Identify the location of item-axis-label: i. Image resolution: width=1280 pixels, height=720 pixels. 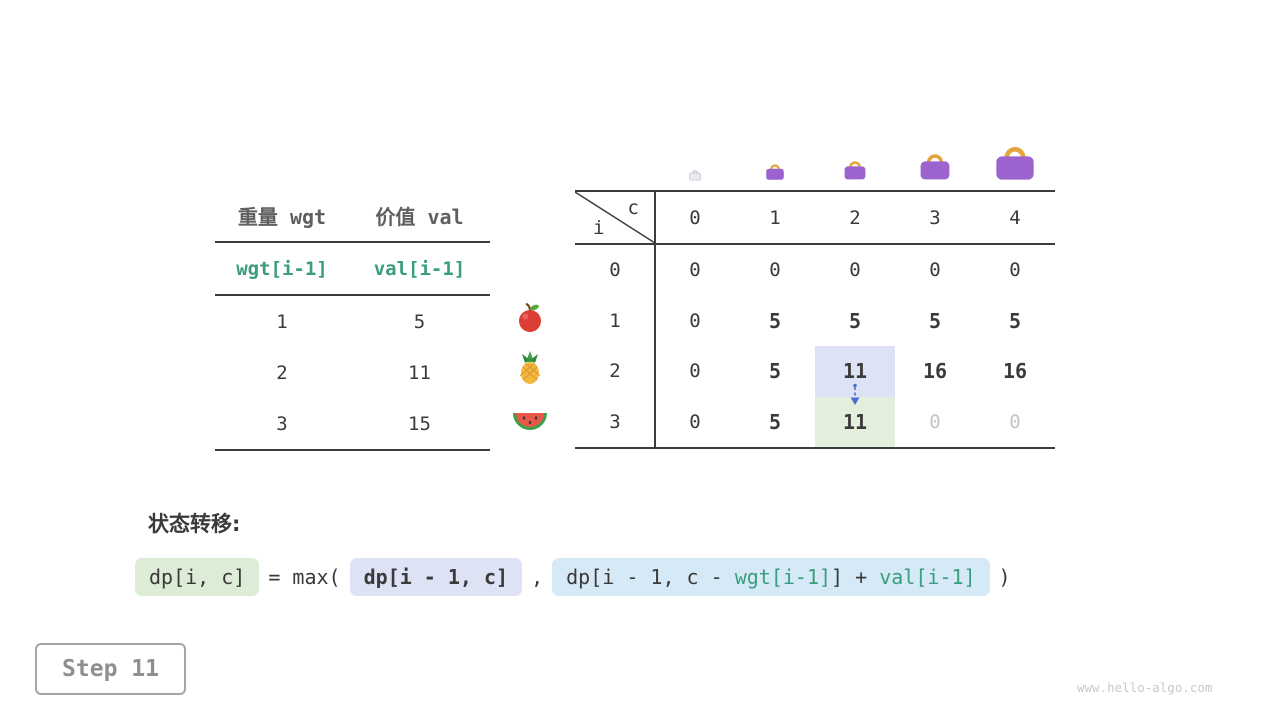
(599, 228).